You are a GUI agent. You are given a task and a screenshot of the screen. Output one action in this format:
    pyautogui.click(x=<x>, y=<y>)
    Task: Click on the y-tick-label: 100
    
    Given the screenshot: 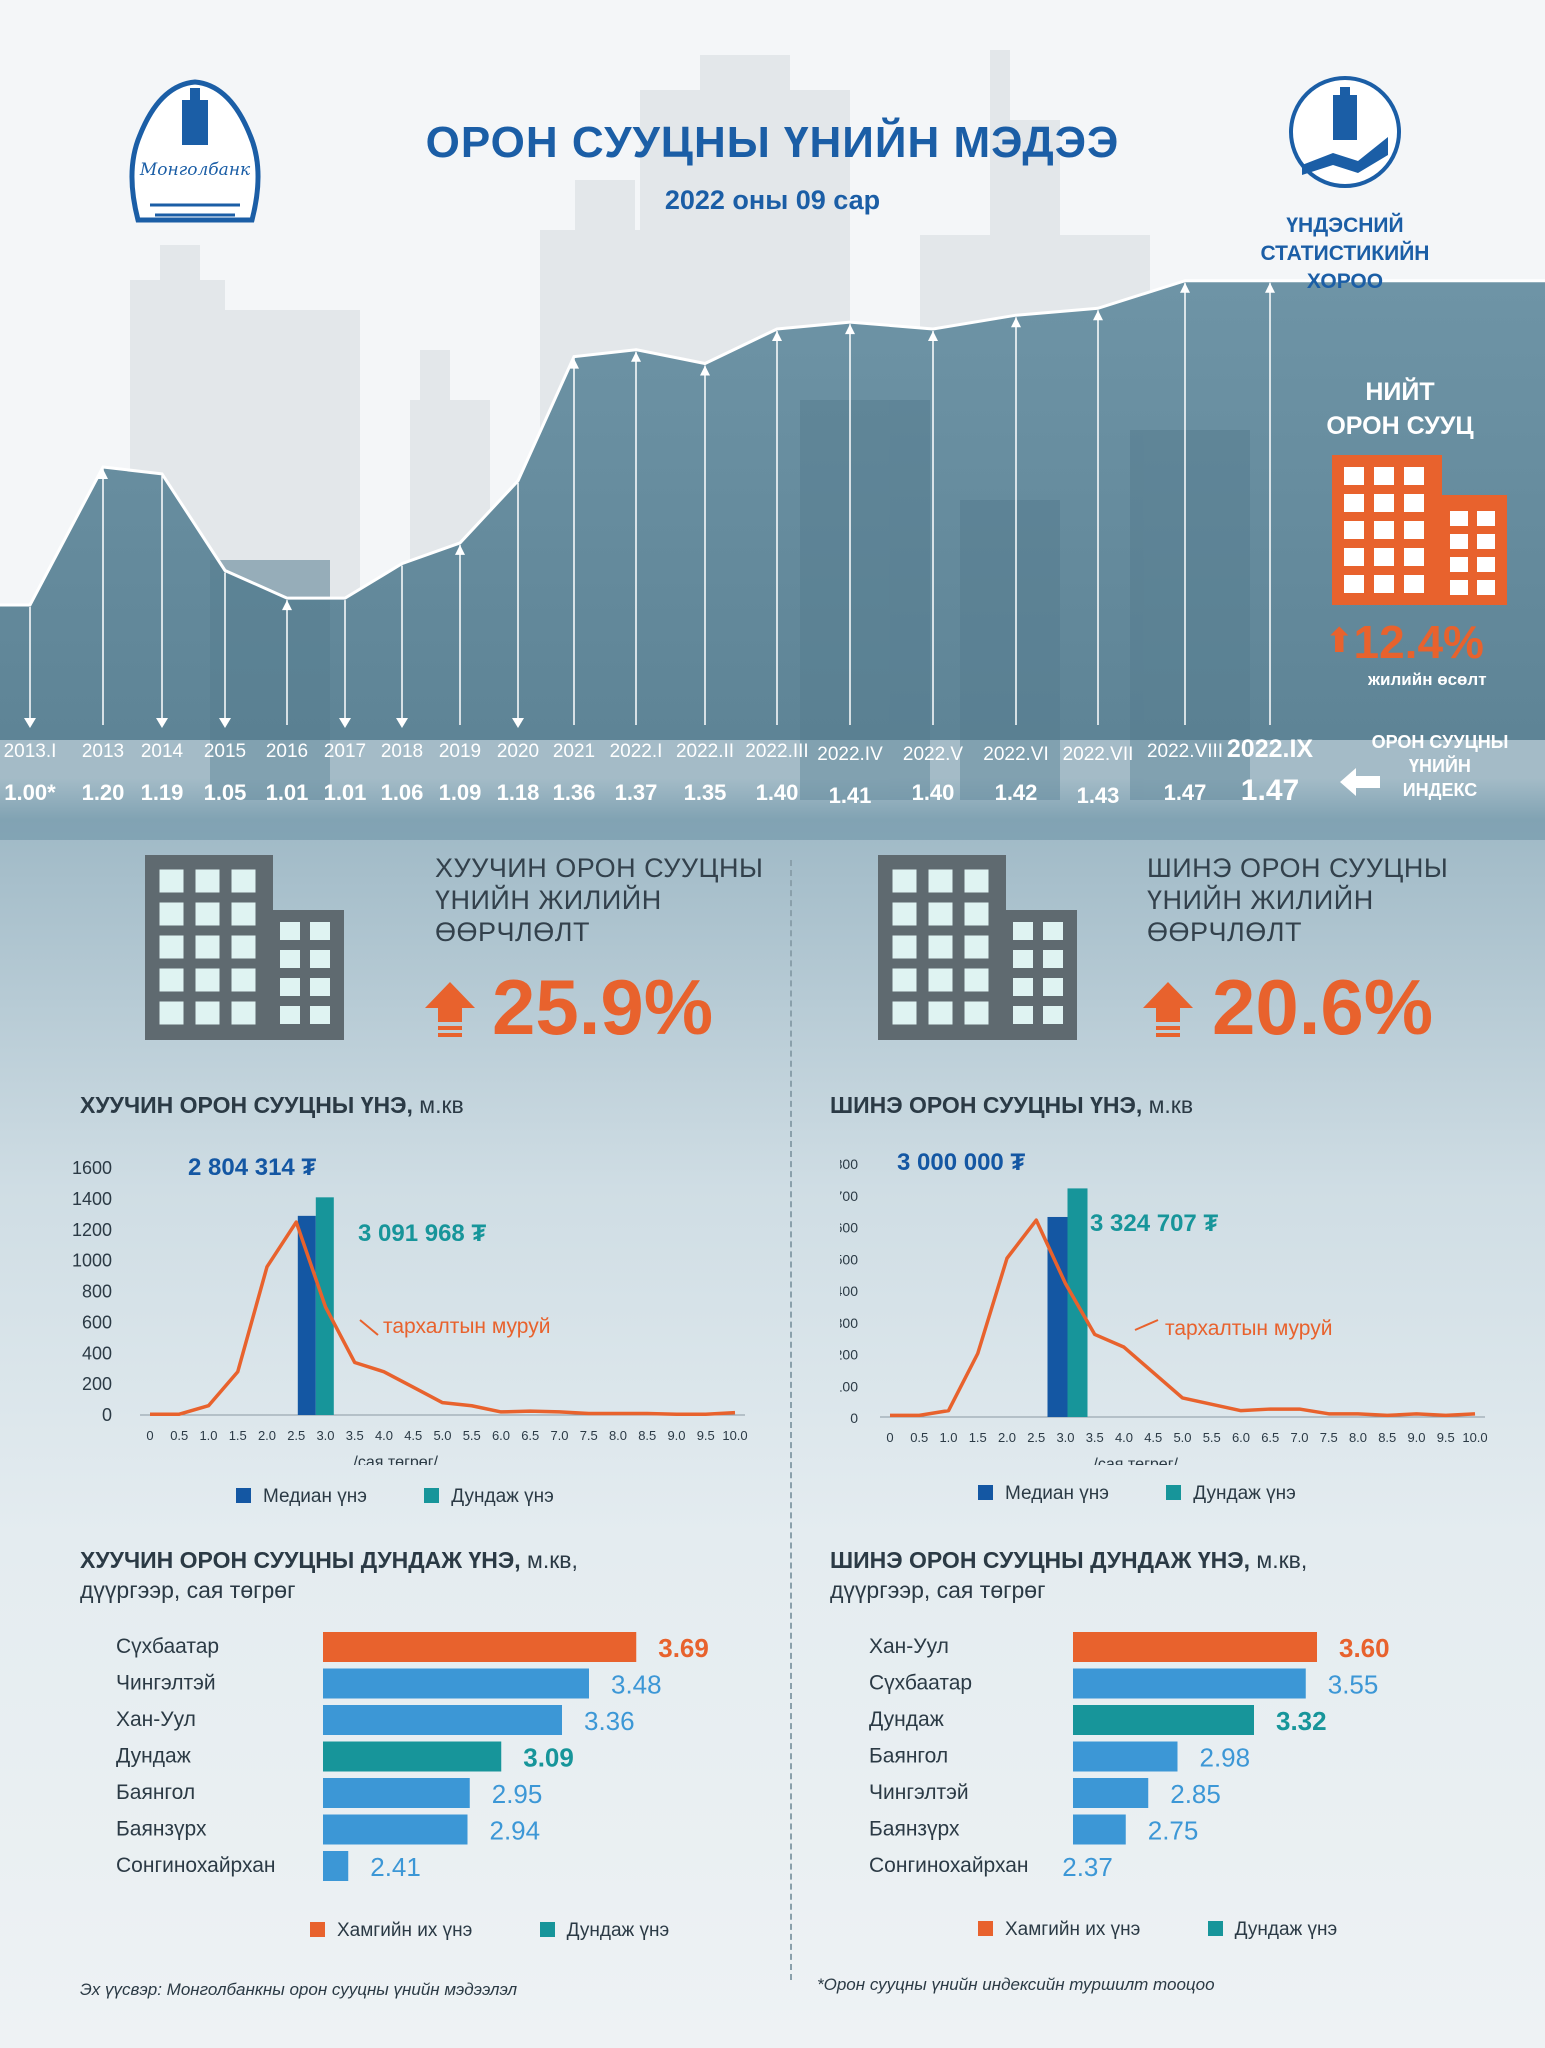 What is the action you would take?
    pyautogui.click(x=849, y=1386)
    